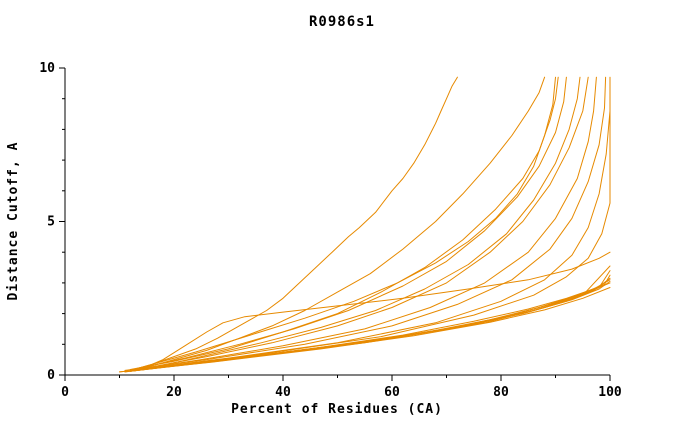 The image size is (680, 440). What do you see at coordinates (610, 392) in the screenshot?
I see `x-tick-label: 100` at bounding box center [610, 392].